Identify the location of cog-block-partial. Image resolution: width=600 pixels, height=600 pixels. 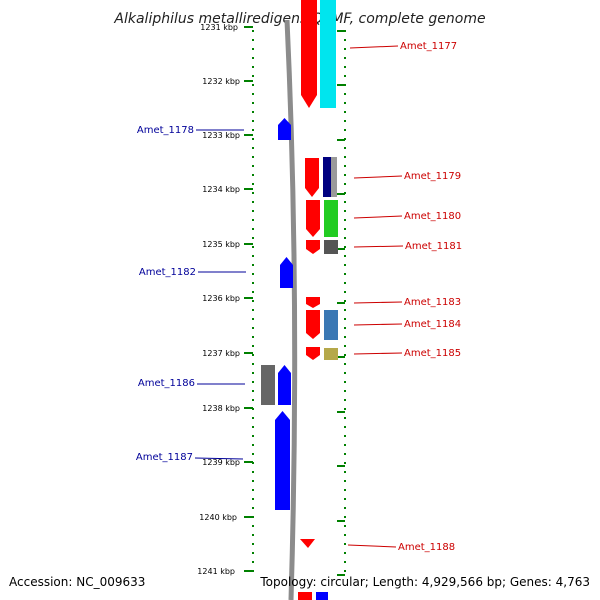
(322, 596).